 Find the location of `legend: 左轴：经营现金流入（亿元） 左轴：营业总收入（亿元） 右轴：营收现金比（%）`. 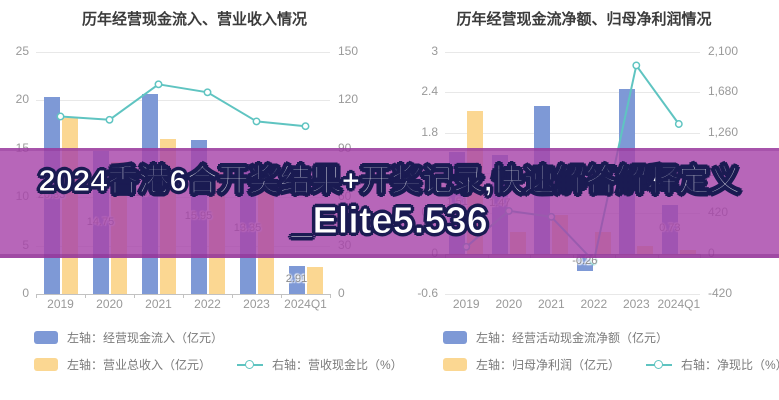

legend: 左轴：经营现金流入（亿元） 左轴：营业总收入（亿元） 右轴：营收现金比（%） is located at coordinates (231, 356).